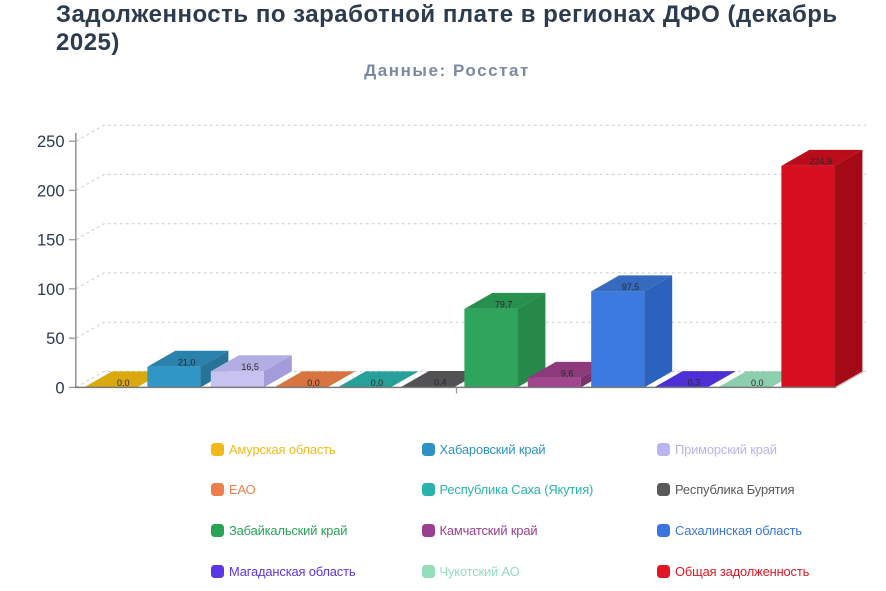 The height and width of the screenshot is (591, 886). Describe the element at coordinates (187, 362) in the screenshot. I see `svg-text: 21,0` at that location.